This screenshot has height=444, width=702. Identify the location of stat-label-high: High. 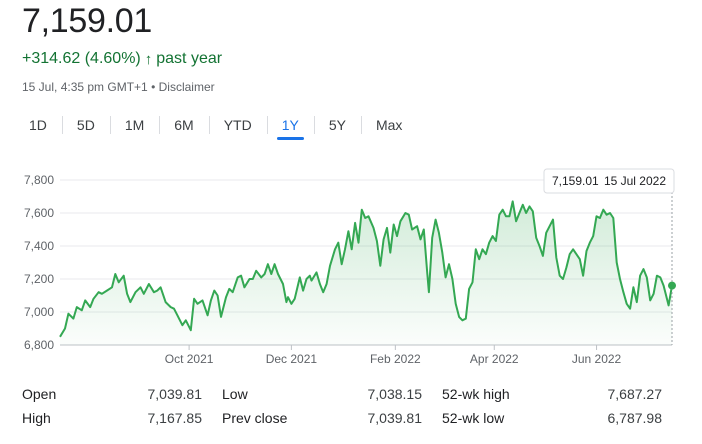
(36, 418).